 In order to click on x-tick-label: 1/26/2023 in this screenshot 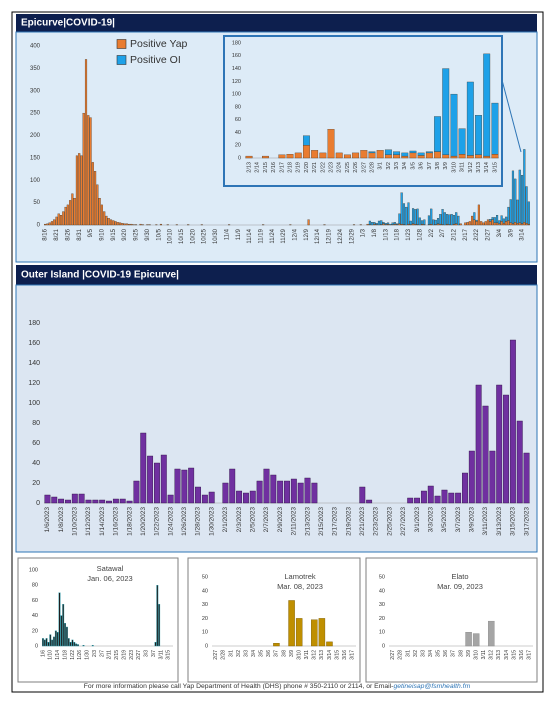, I will do `click(184, 521)`.